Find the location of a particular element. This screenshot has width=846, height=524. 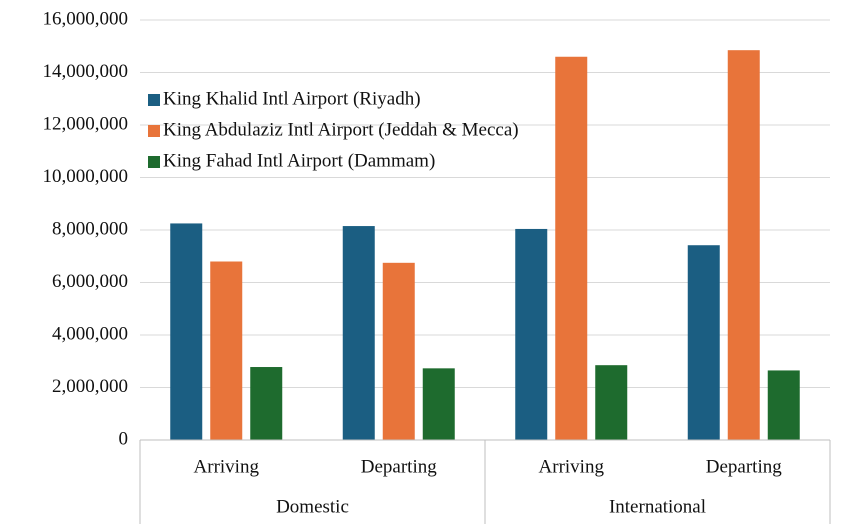

y-tick-label: 8,000,000 is located at coordinates (90, 228).